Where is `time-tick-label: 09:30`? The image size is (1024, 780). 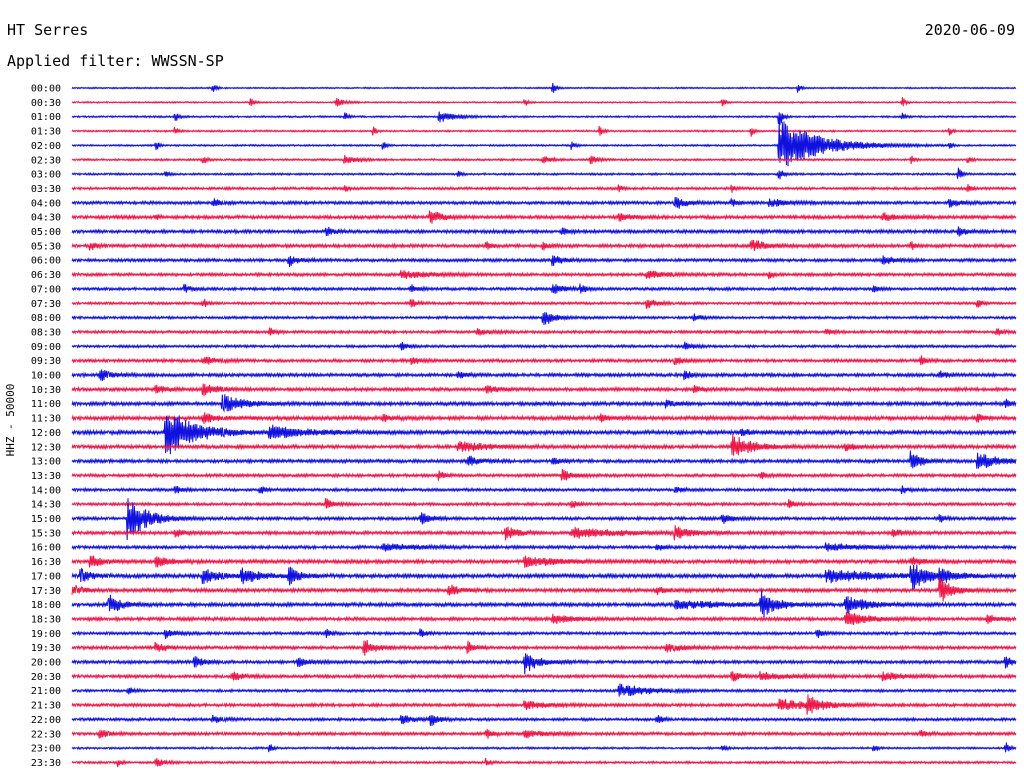 time-tick-label: 09:30 is located at coordinates (46, 361).